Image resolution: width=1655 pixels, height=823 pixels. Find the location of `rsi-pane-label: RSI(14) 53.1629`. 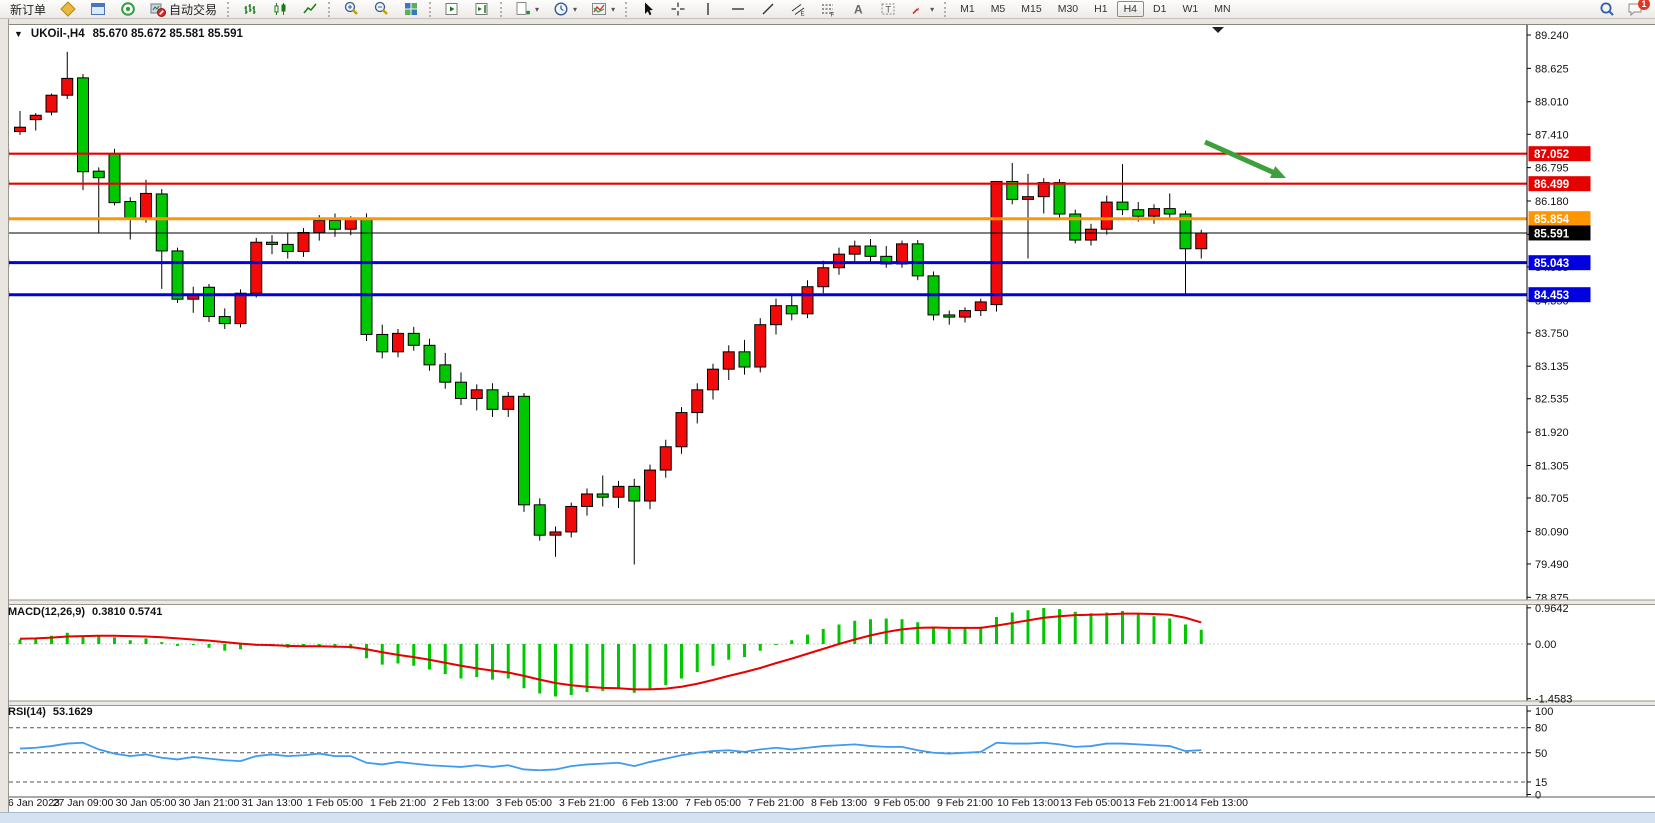

rsi-pane-label: RSI(14) 53.1629 is located at coordinates (50, 712).